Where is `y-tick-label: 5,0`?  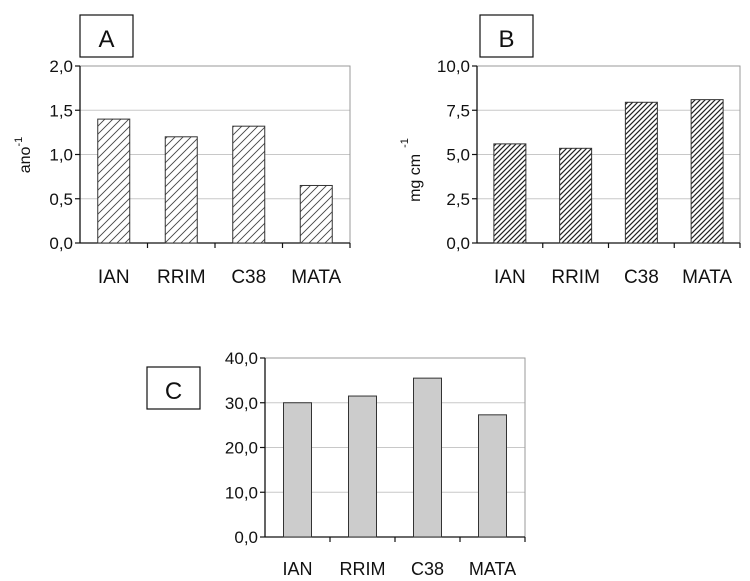 y-tick-label: 5,0 is located at coordinates (458, 155).